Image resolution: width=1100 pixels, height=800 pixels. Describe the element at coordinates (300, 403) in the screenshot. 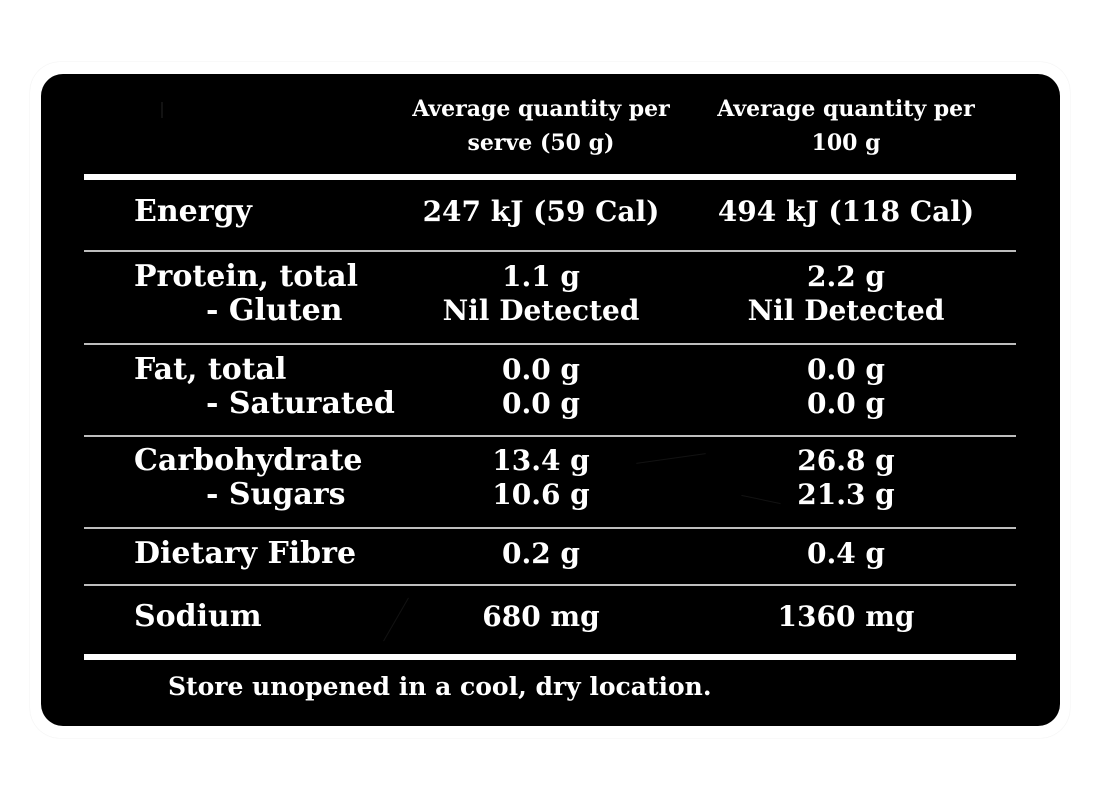

I see `nutrient-sublabel: - Saturated` at that location.